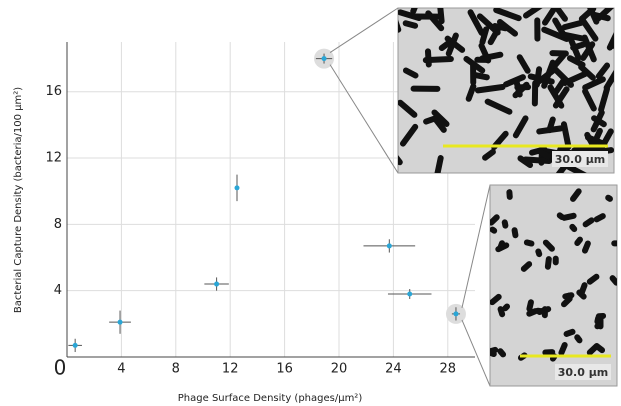 The width and height of the screenshot is (621, 406). What do you see at coordinates (339, 369) in the screenshot?
I see `x-tick-label: 20` at bounding box center [339, 369].